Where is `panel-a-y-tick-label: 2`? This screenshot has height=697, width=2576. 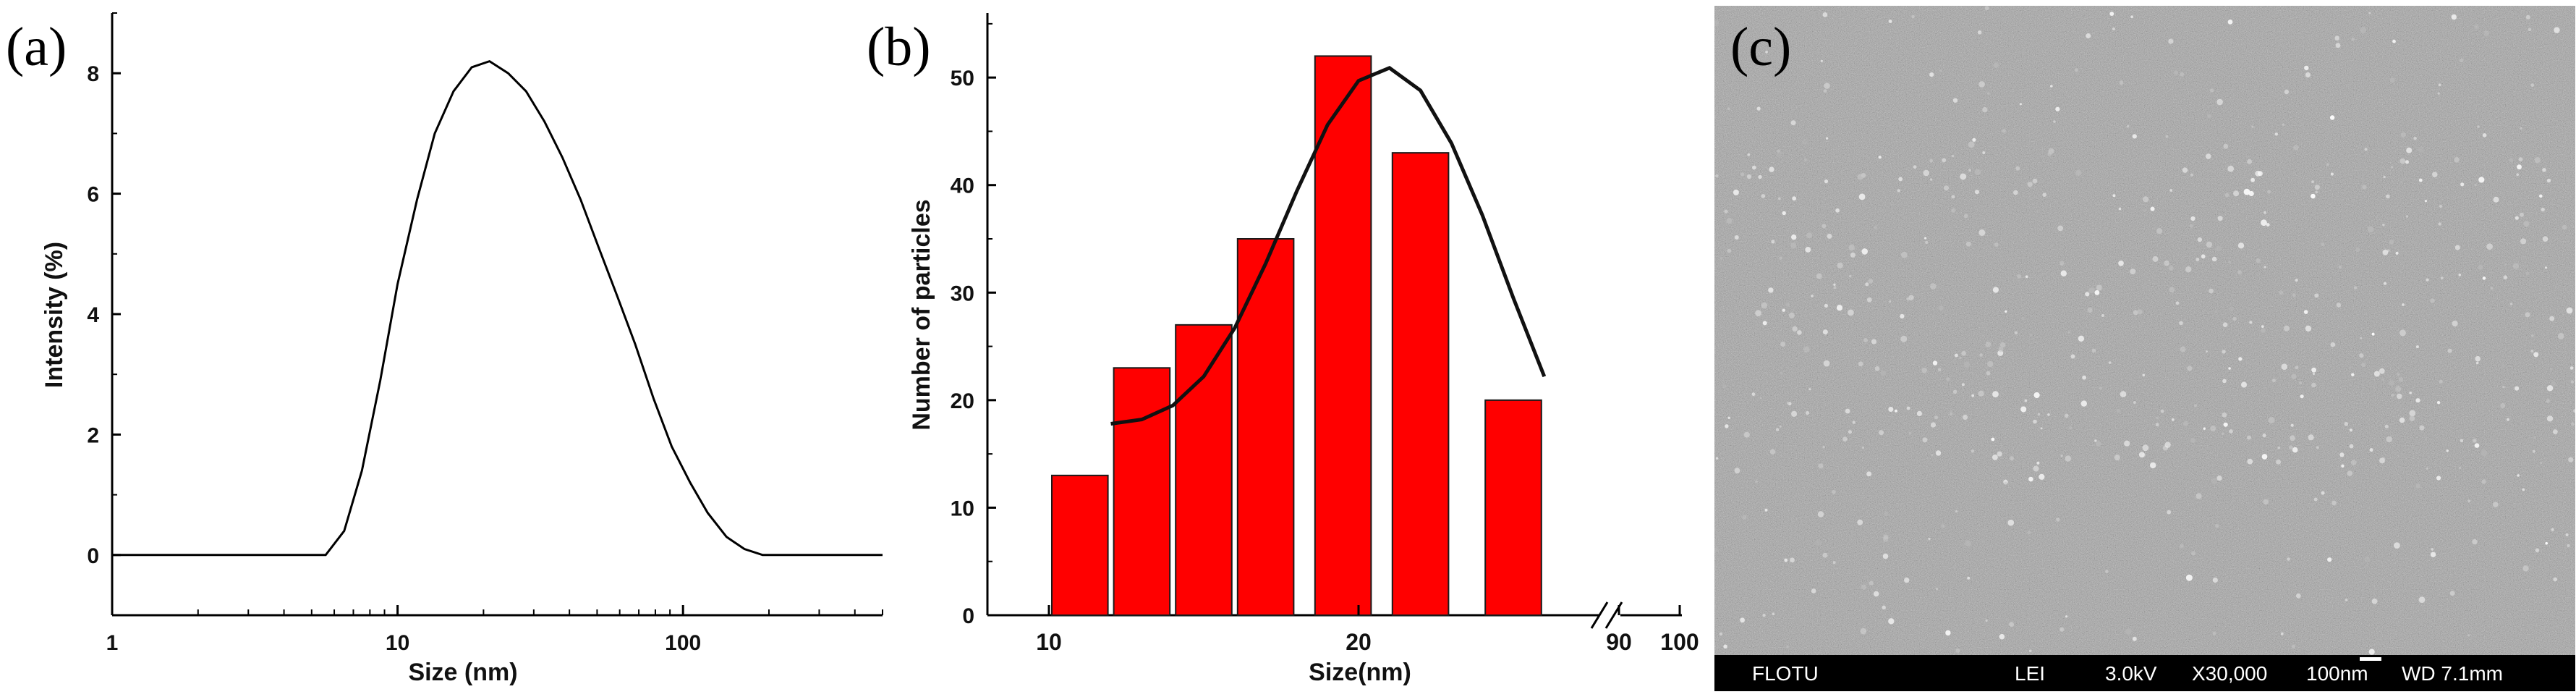 panel-a-y-tick-label: 2 is located at coordinates (93, 435).